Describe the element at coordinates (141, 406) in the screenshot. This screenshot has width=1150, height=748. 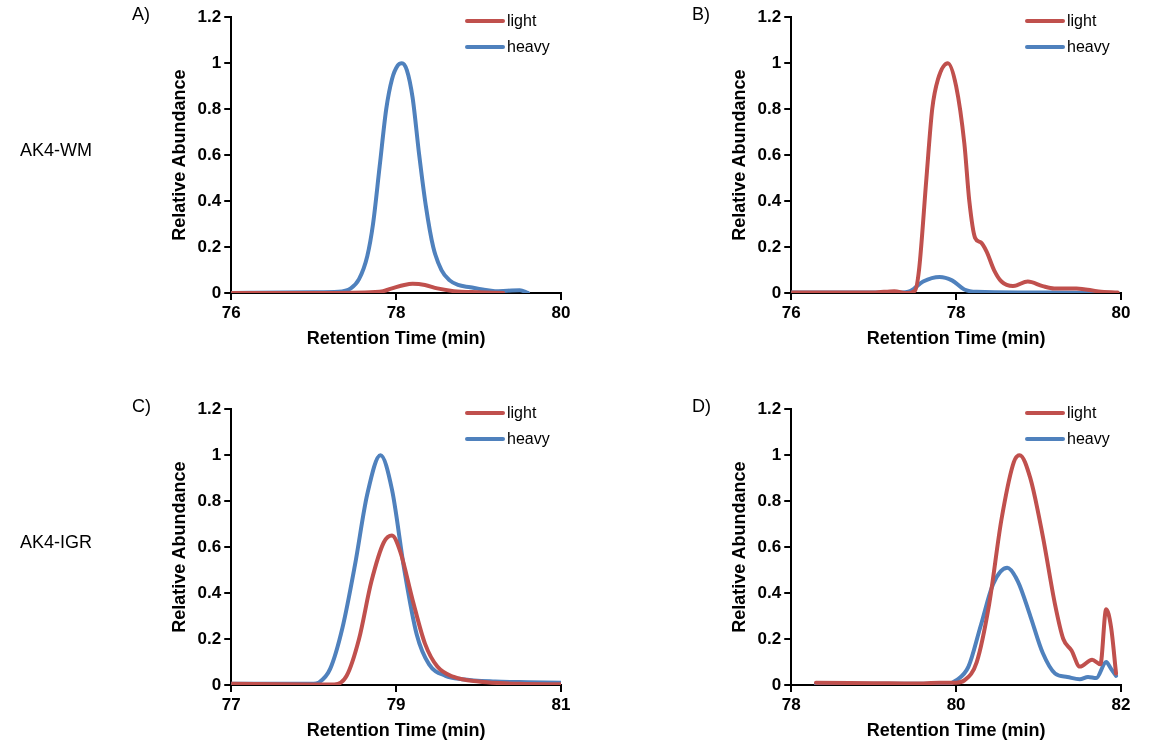
I see `chart-title: C)` at that location.